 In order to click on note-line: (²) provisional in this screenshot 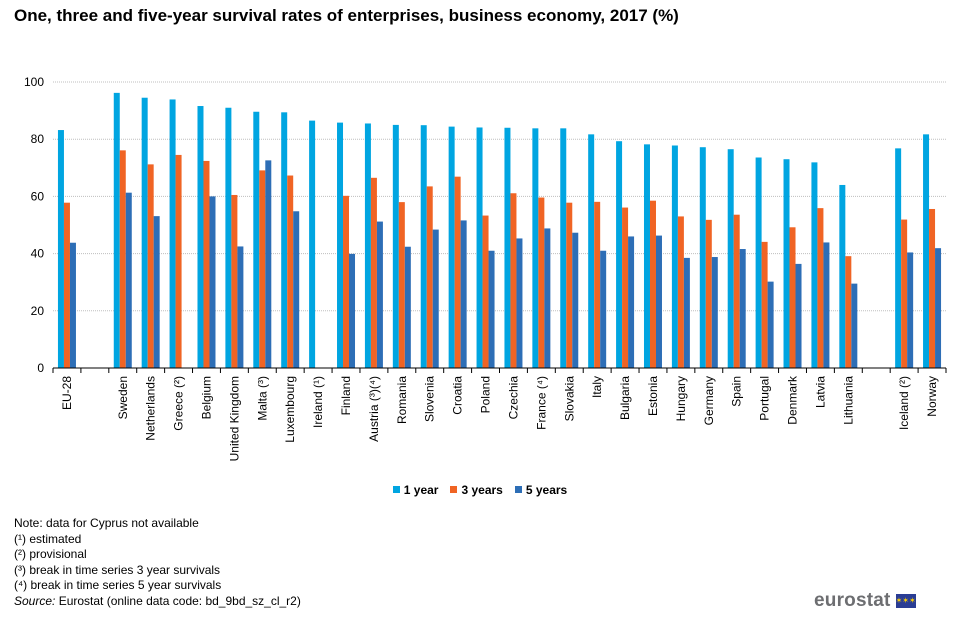, I will do `click(50, 554)`.